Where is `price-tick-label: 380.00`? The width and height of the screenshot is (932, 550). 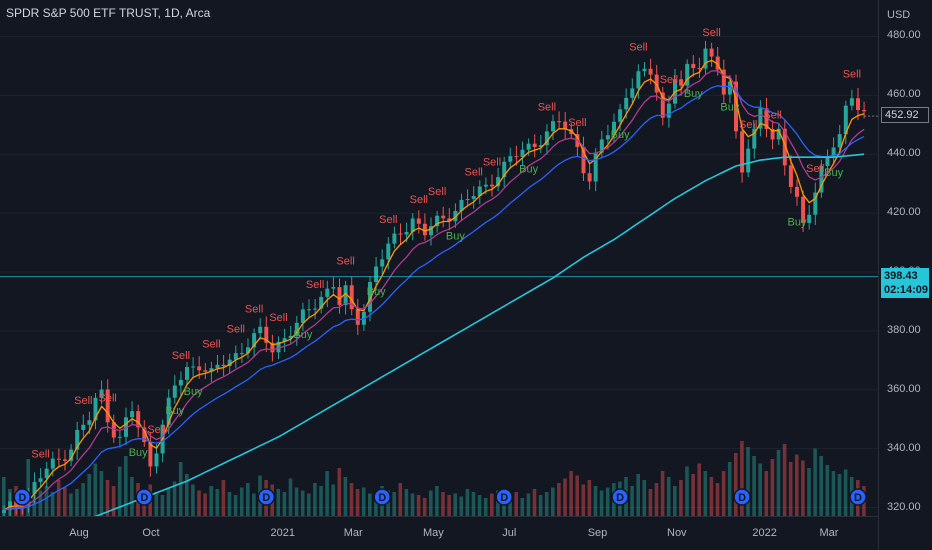
price-tick-label: 380.00 is located at coordinates (904, 329).